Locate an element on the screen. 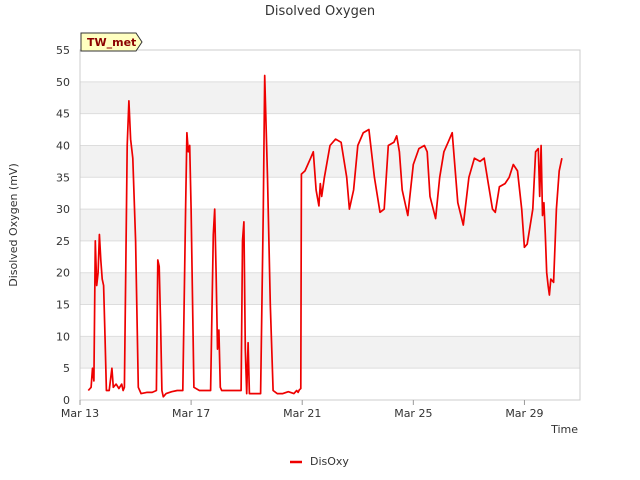  x-tick-label: Mar 21 is located at coordinates (302, 413).